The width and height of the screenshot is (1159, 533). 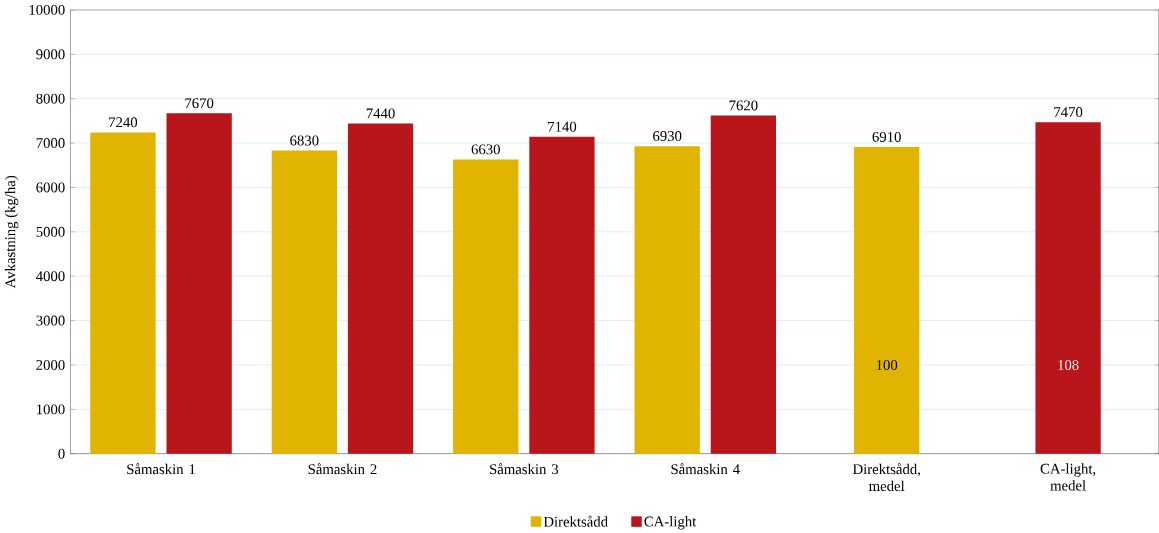 I want to click on y-tick-label: 6000, so click(x=50, y=187).